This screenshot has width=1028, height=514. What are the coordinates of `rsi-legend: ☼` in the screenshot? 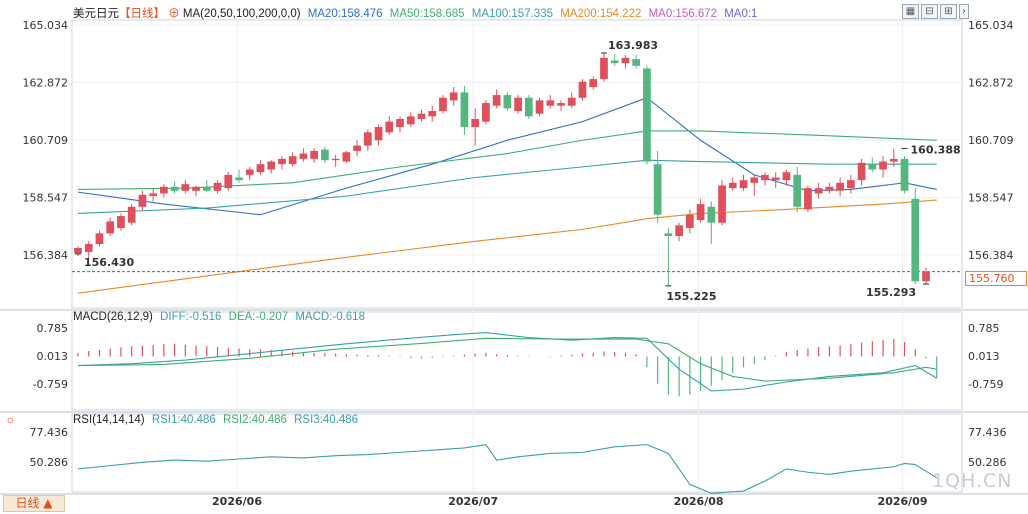 It's located at (10, 420).